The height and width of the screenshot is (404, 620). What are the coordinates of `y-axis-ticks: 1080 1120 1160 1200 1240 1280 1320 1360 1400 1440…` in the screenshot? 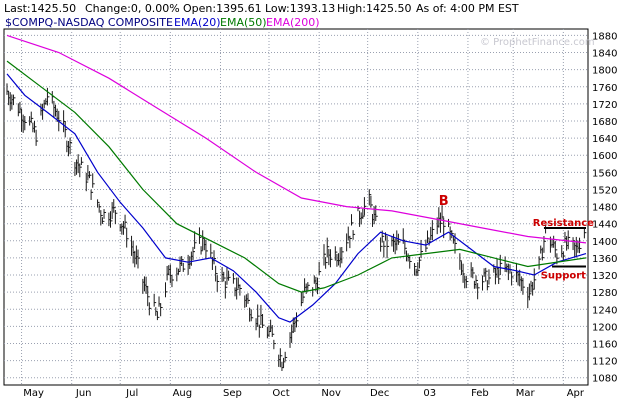 It's located at (604, 207).